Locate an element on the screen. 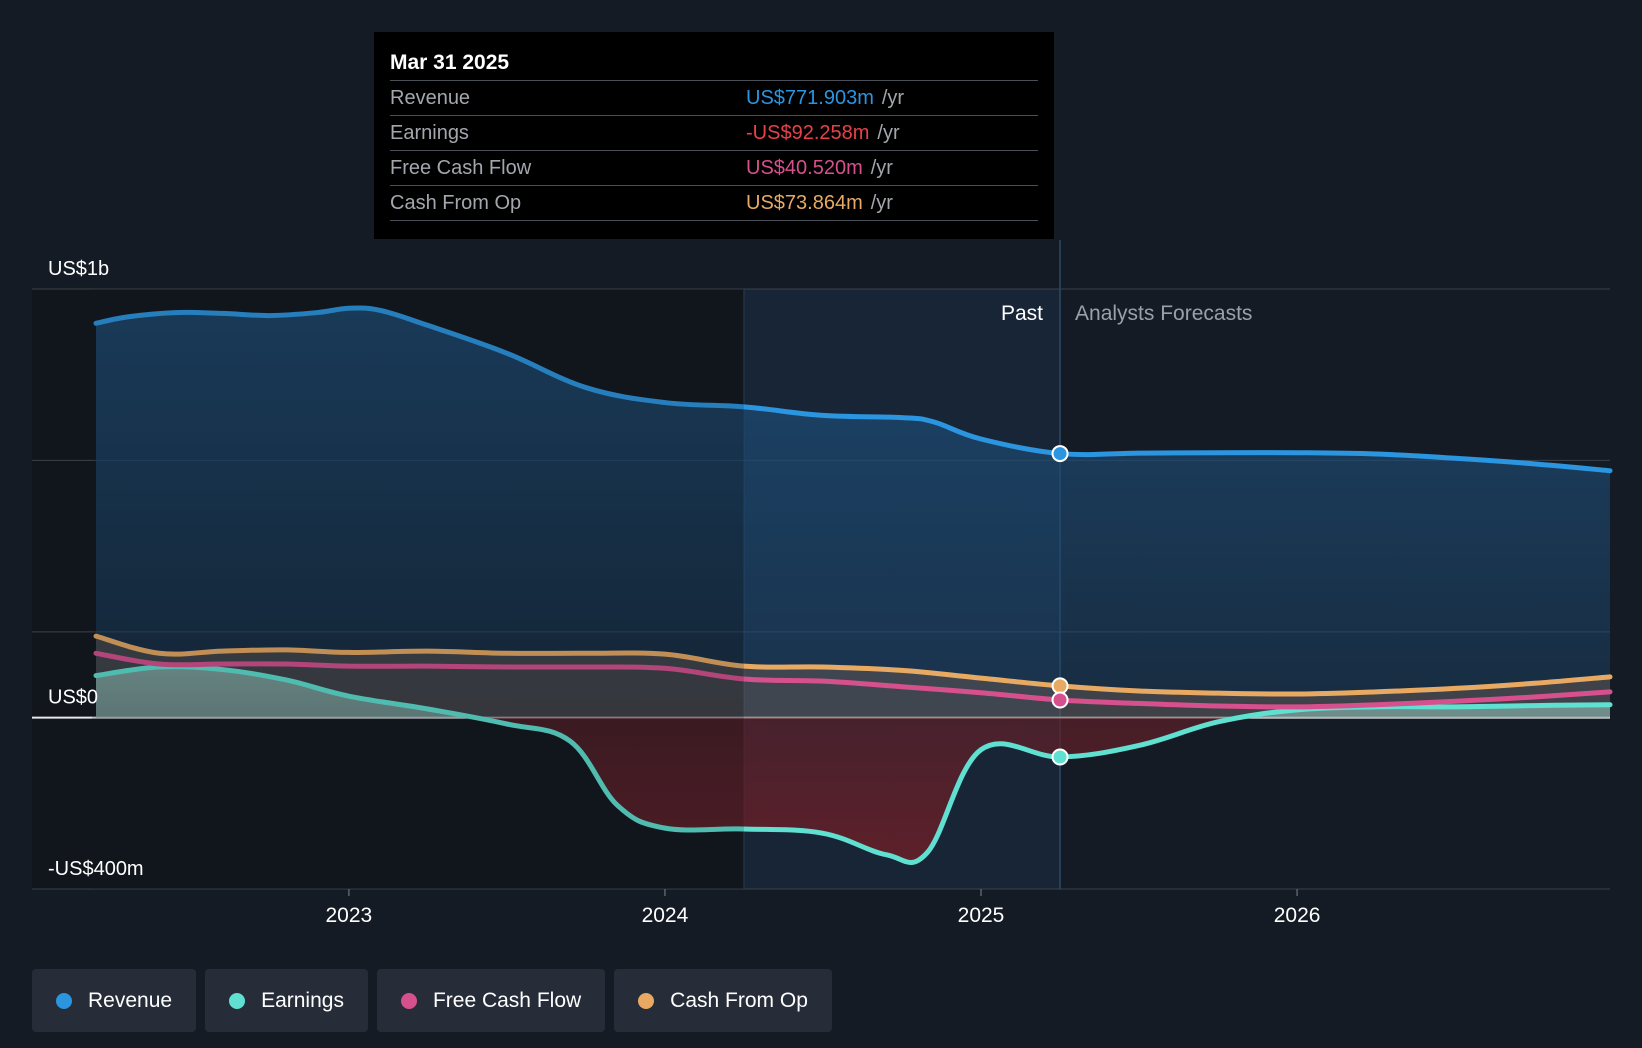 The height and width of the screenshot is (1048, 1642). revenue-line is located at coordinates (853, 389).